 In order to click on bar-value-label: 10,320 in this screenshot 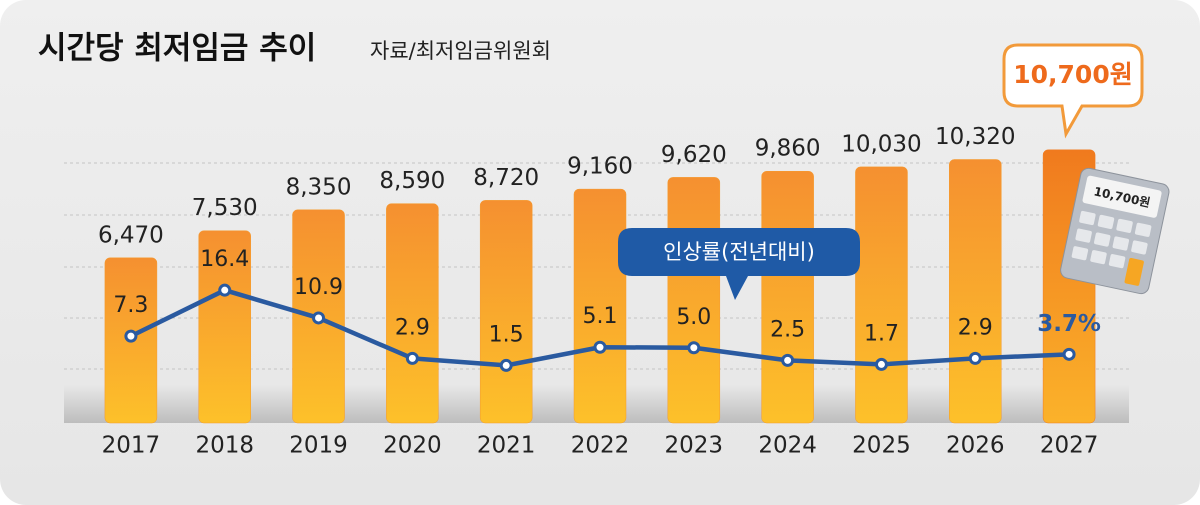, I will do `click(975, 137)`.